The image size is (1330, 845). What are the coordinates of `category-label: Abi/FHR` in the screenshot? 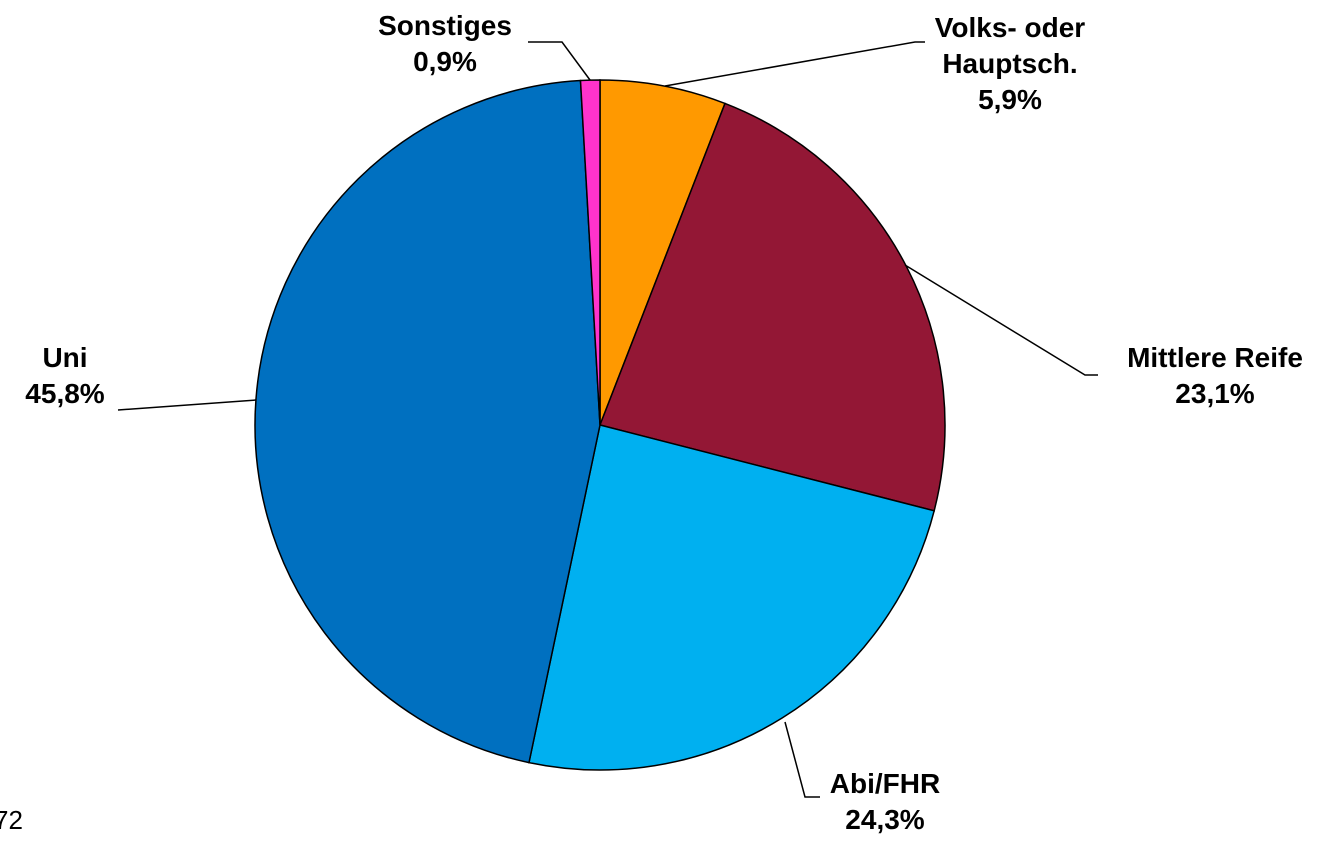 It's located at (885, 783).